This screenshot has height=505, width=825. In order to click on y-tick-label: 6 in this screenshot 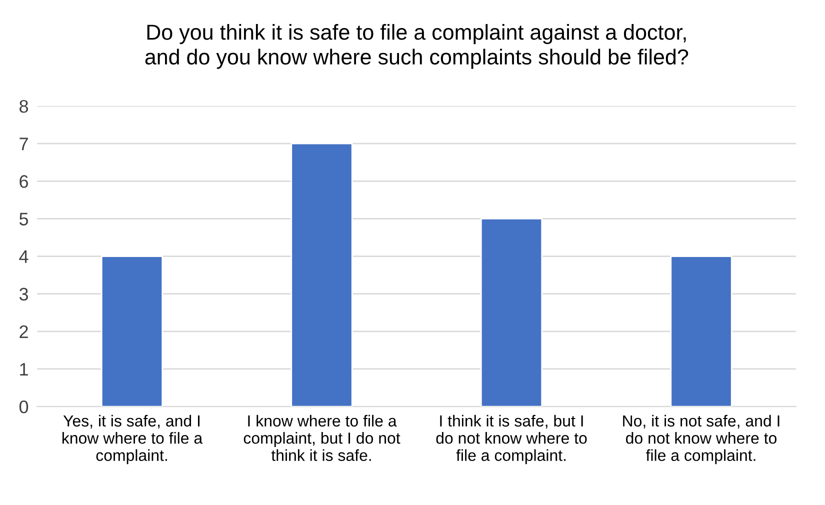, I will do `click(24, 181)`.